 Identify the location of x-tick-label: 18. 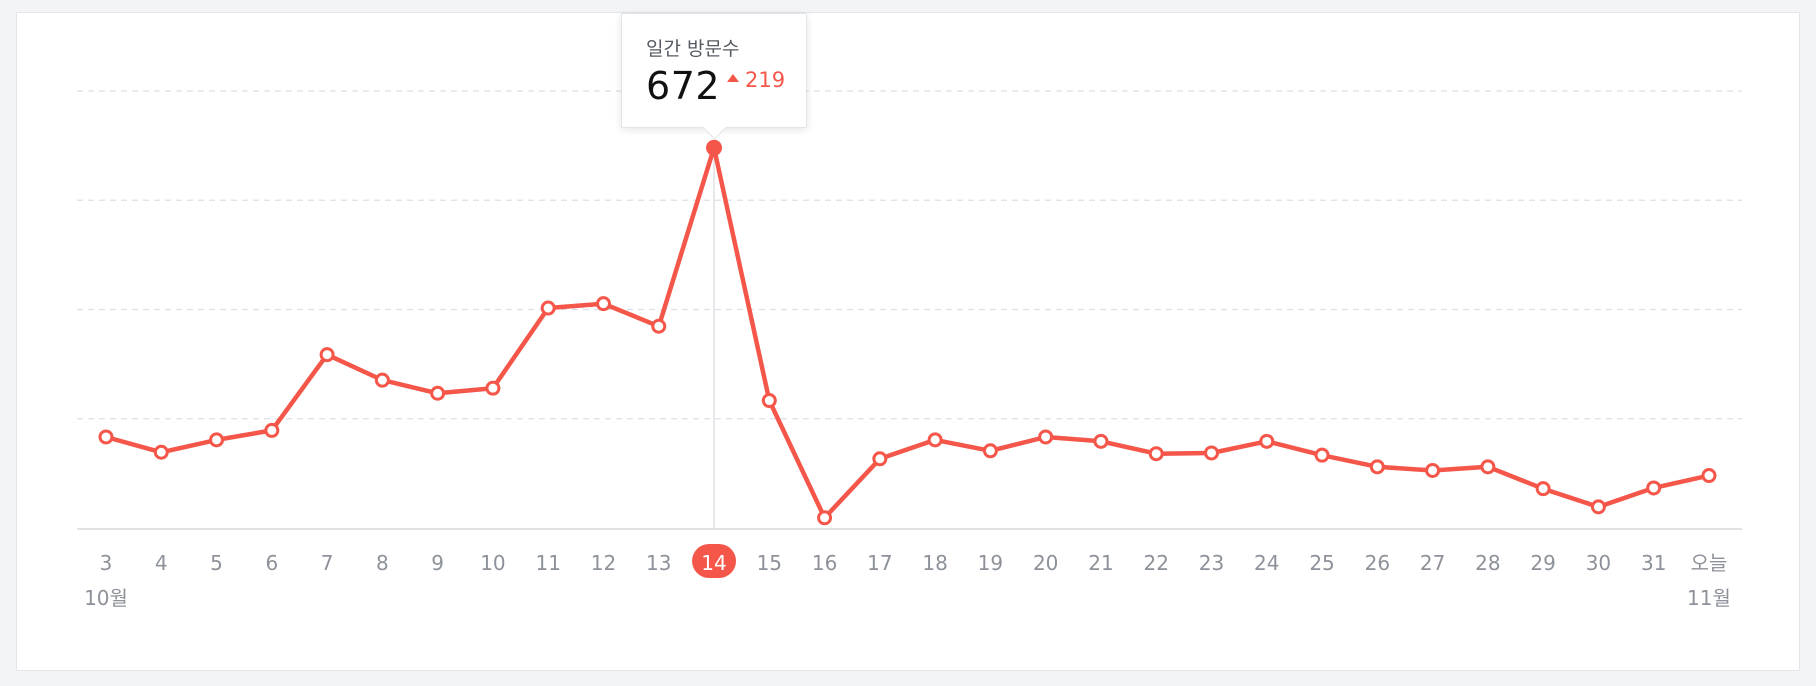
(934, 563).